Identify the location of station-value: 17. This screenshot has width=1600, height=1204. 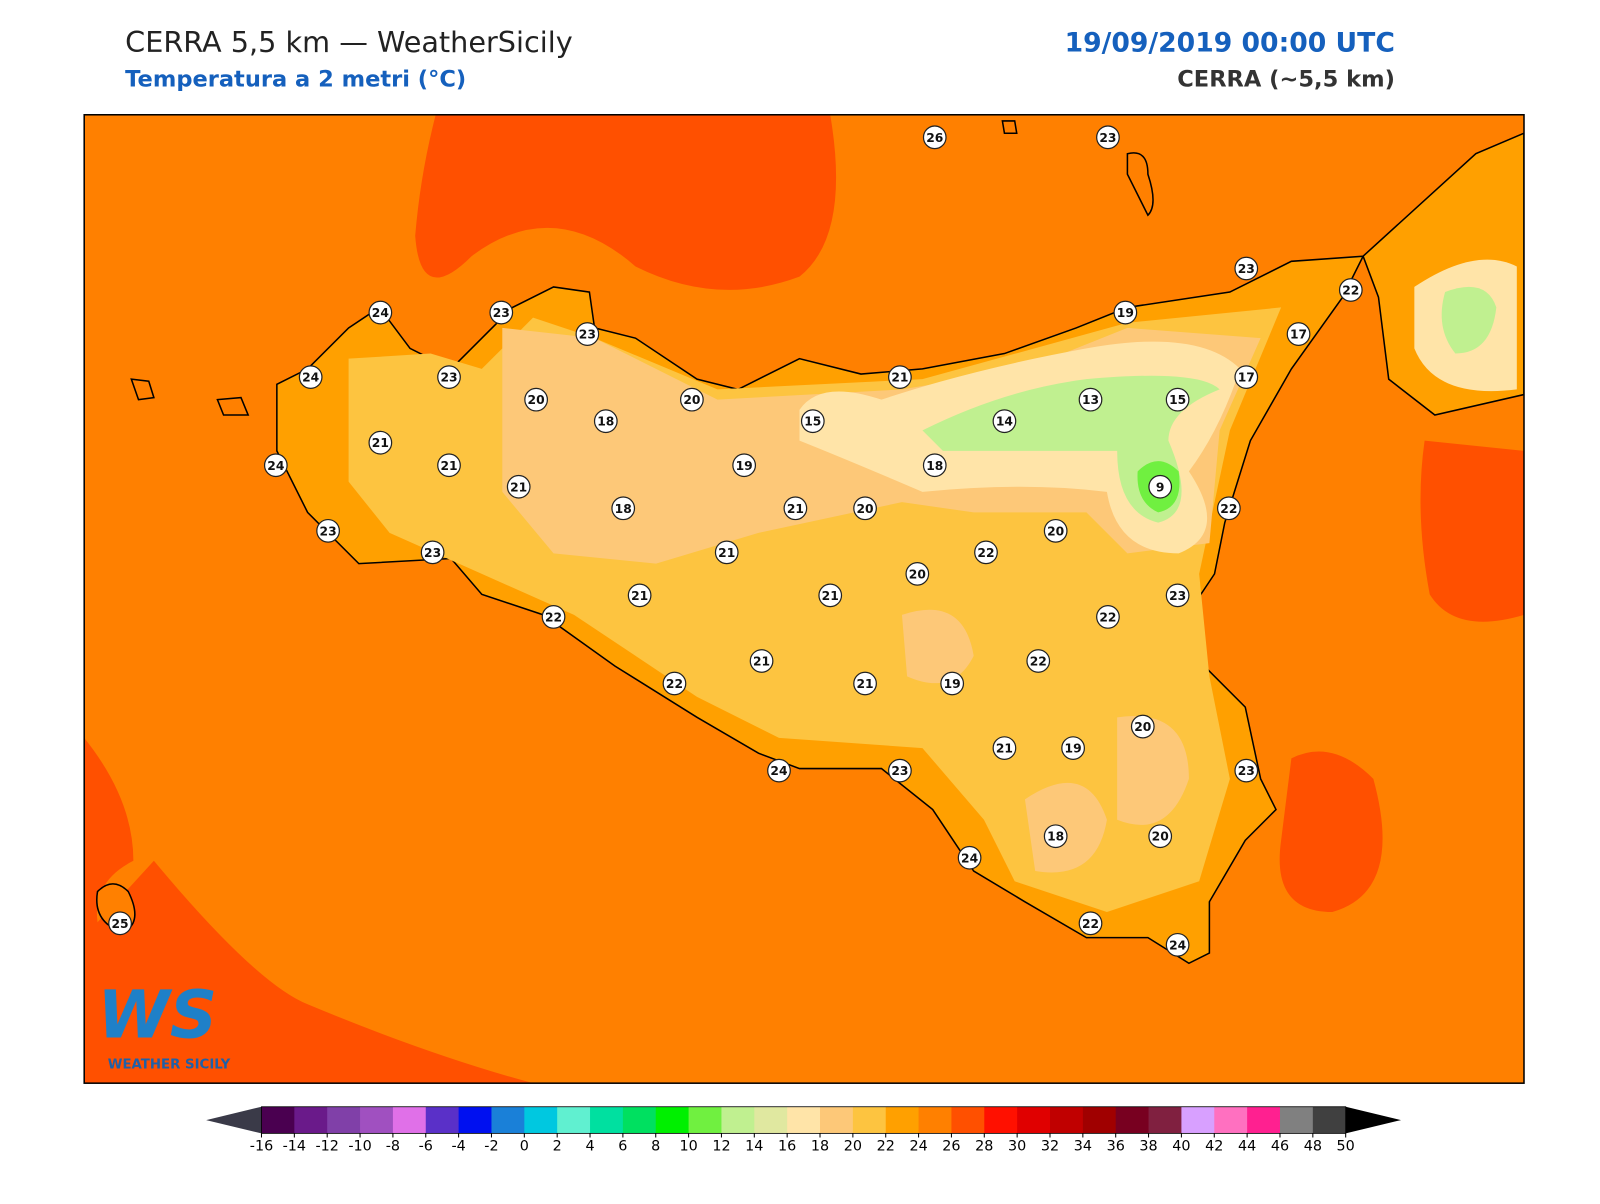
(1246, 378).